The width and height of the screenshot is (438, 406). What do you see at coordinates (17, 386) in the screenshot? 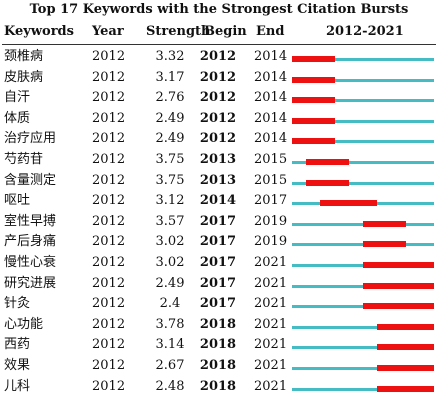
I see `keyword-label: 儿科` at bounding box center [17, 386].